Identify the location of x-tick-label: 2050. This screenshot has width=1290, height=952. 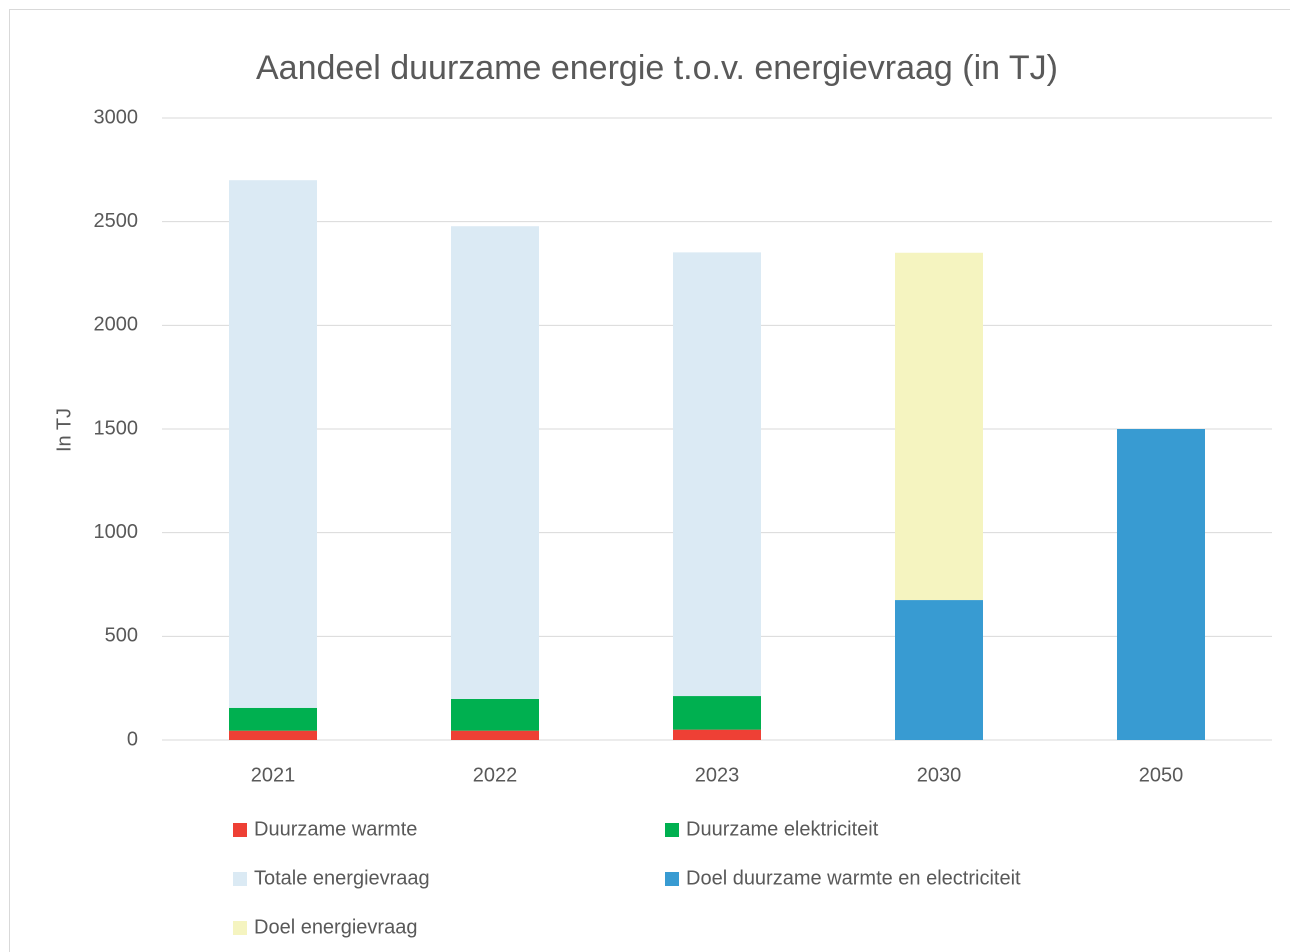
(1161, 775).